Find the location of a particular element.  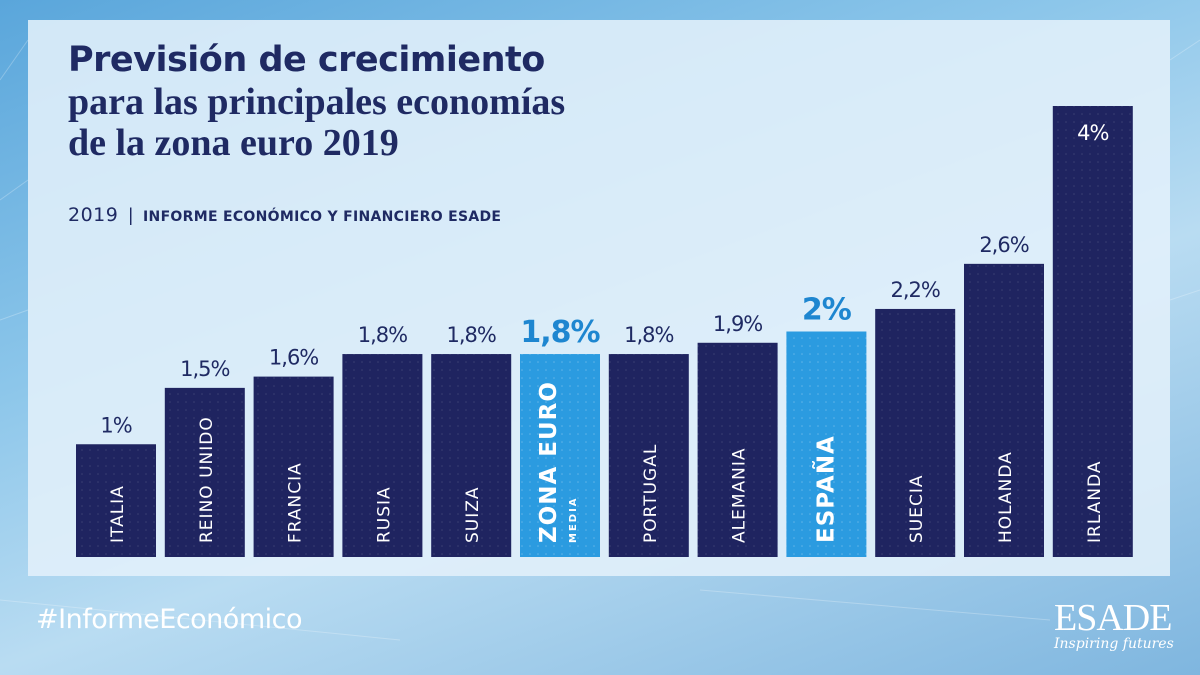

category-label-irlanda: IRLANDA is located at coordinates (1095, 502).